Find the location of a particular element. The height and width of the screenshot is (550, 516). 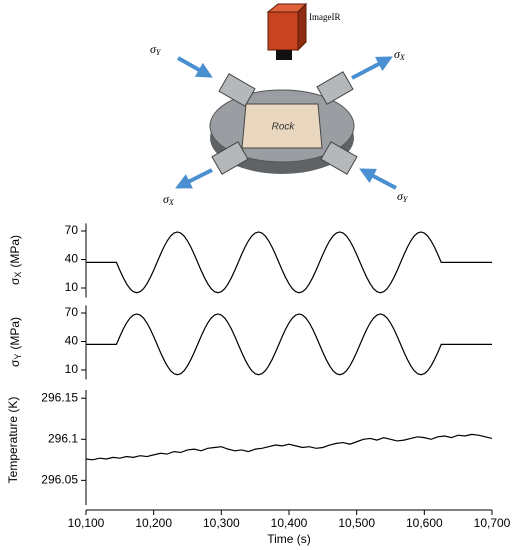

camera-lens is located at coordinates (284, 55).